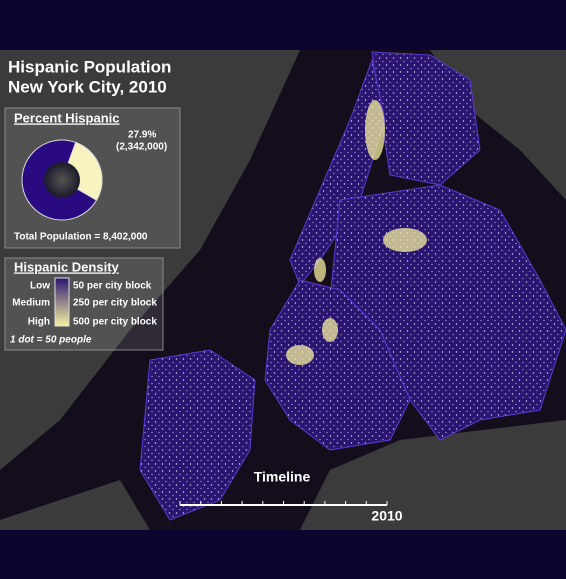 The height and width of the screenshot is (579, 566). I want to click on donut, so click(62, 180).